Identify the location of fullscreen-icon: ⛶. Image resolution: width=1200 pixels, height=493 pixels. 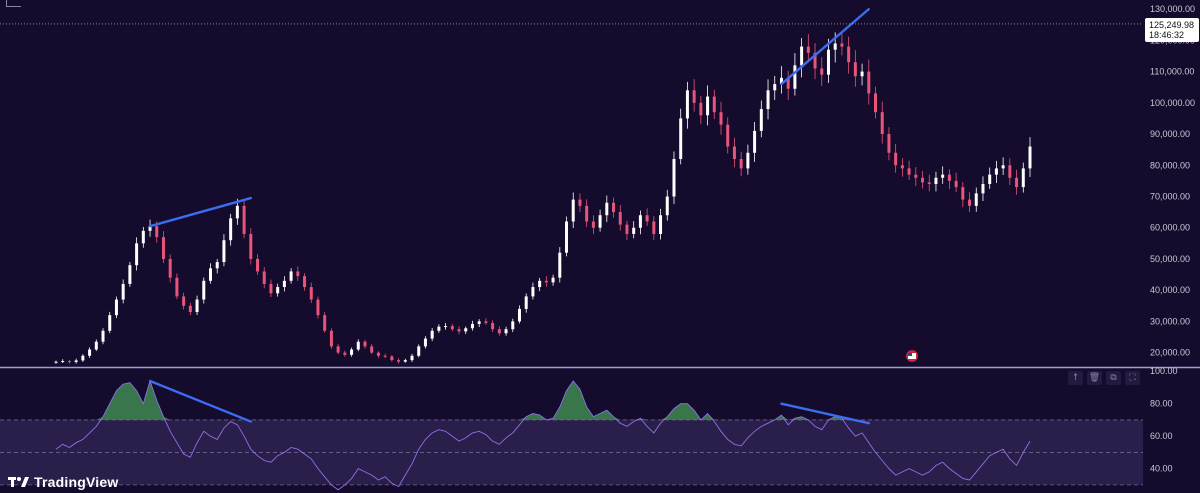
(1132, 378).